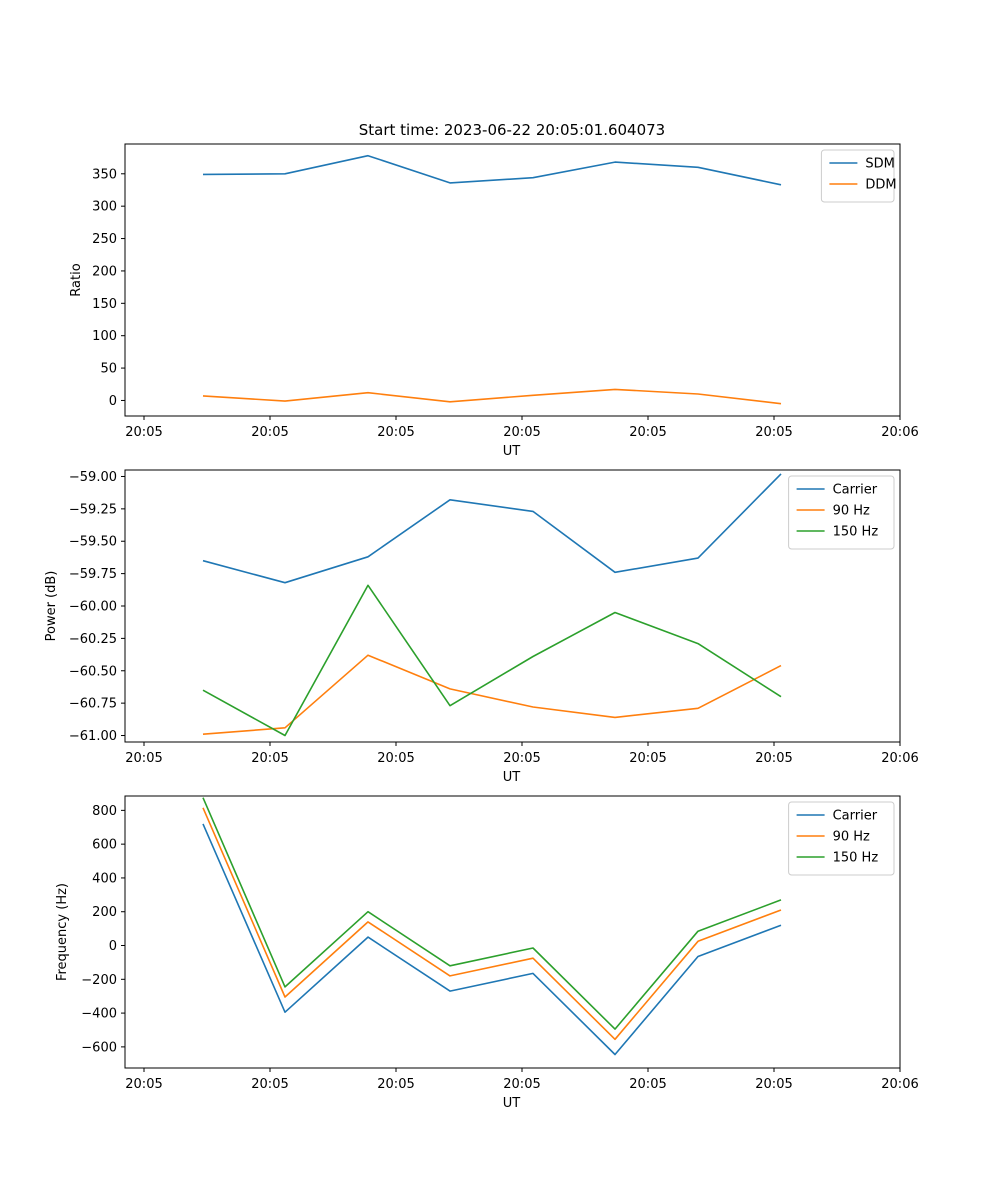 Image resolution: width=1000 pixels, height=1200 pixels. What do you see at coordinates (104, 207) in the screenshot?
I see `y-tick-label: 300` at bounding box center [104, 207].